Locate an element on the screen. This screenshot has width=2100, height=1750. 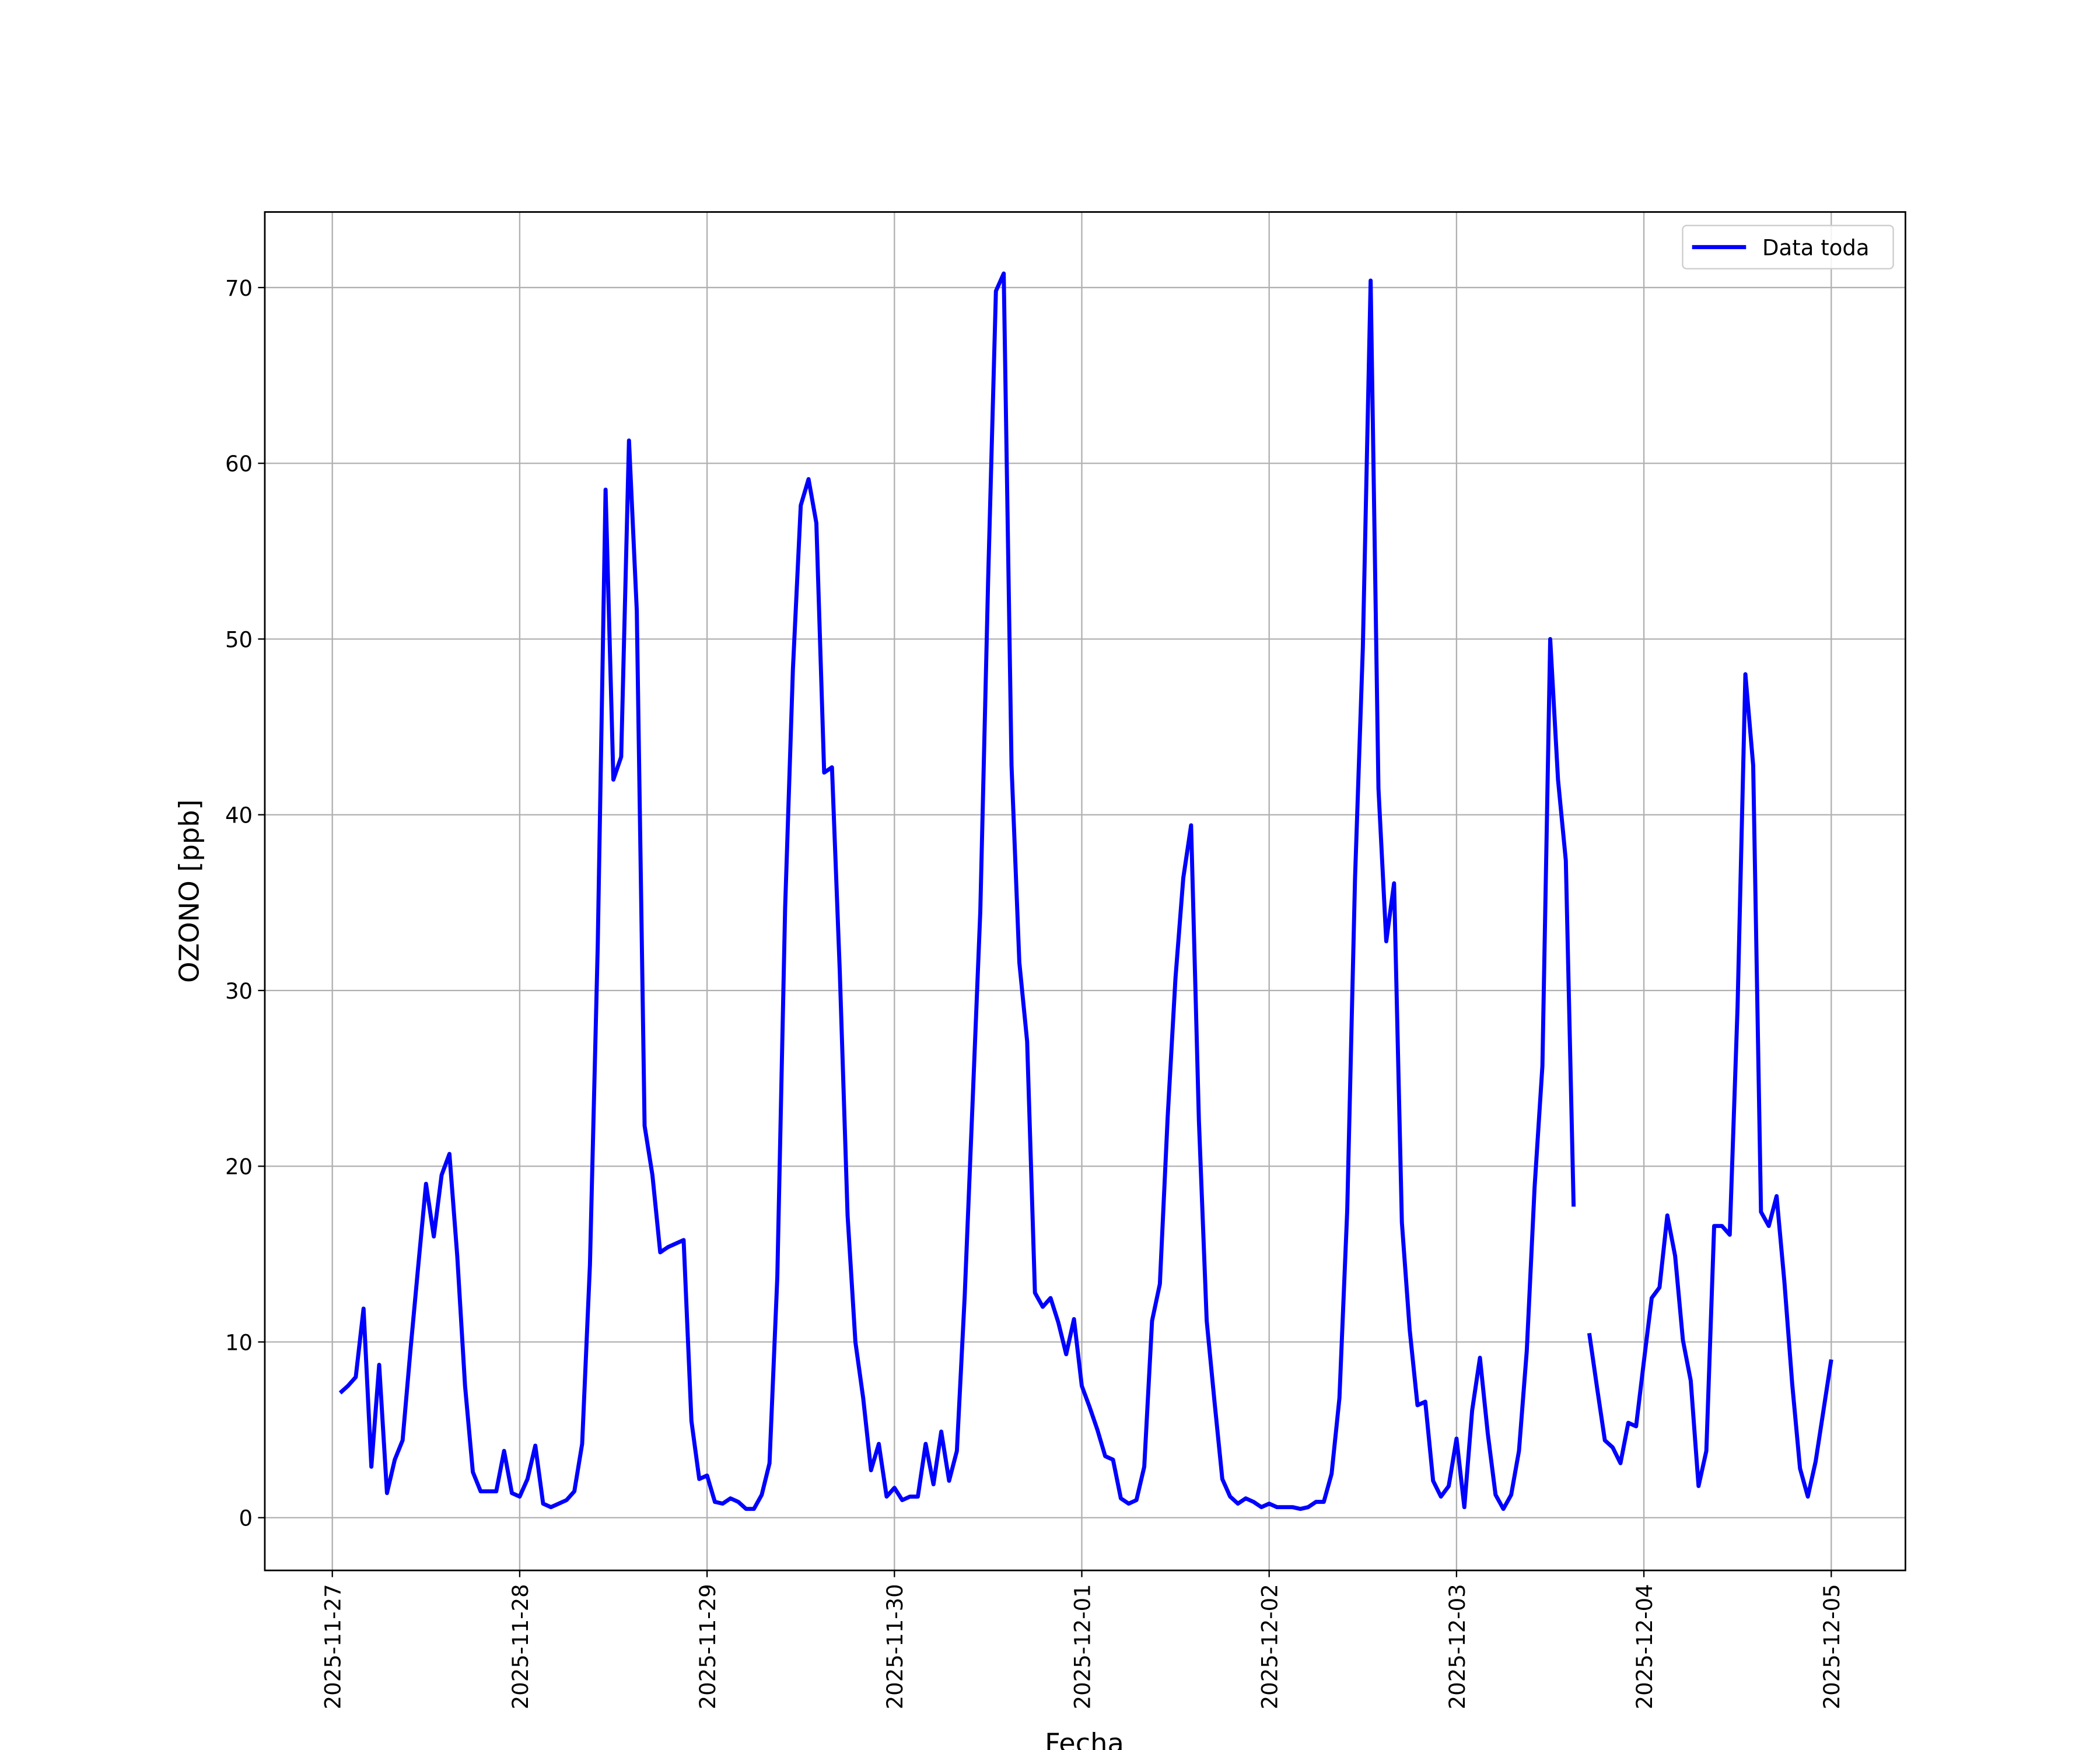
legend-label: Data toda is located at coordinates (1816, 249).